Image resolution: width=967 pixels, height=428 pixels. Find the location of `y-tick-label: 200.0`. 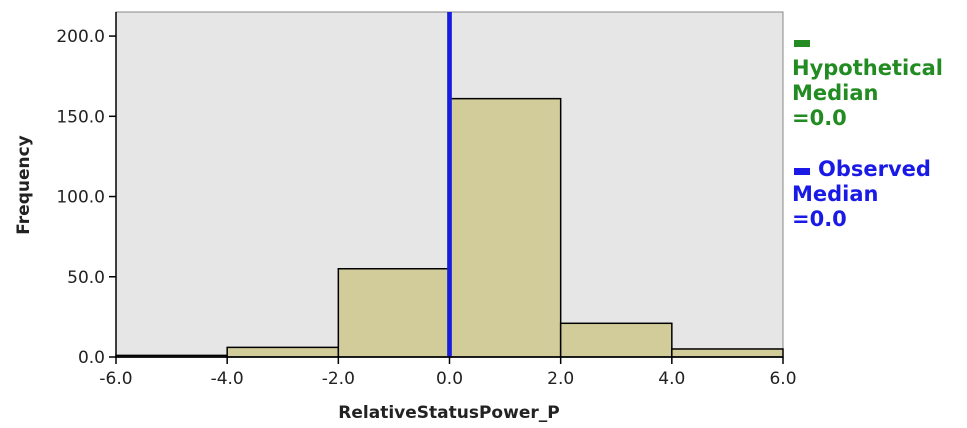

y-tick-label: 200.0 is located at coordinates (80, 37).